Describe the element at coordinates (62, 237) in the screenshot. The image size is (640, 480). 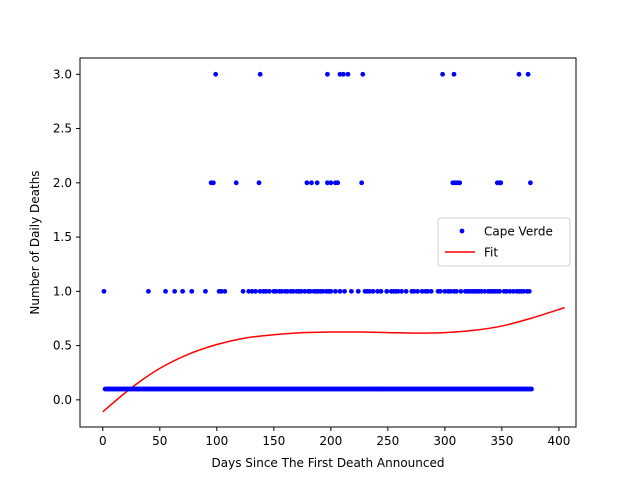
I see `y-tick-label: 1.5` at that location.